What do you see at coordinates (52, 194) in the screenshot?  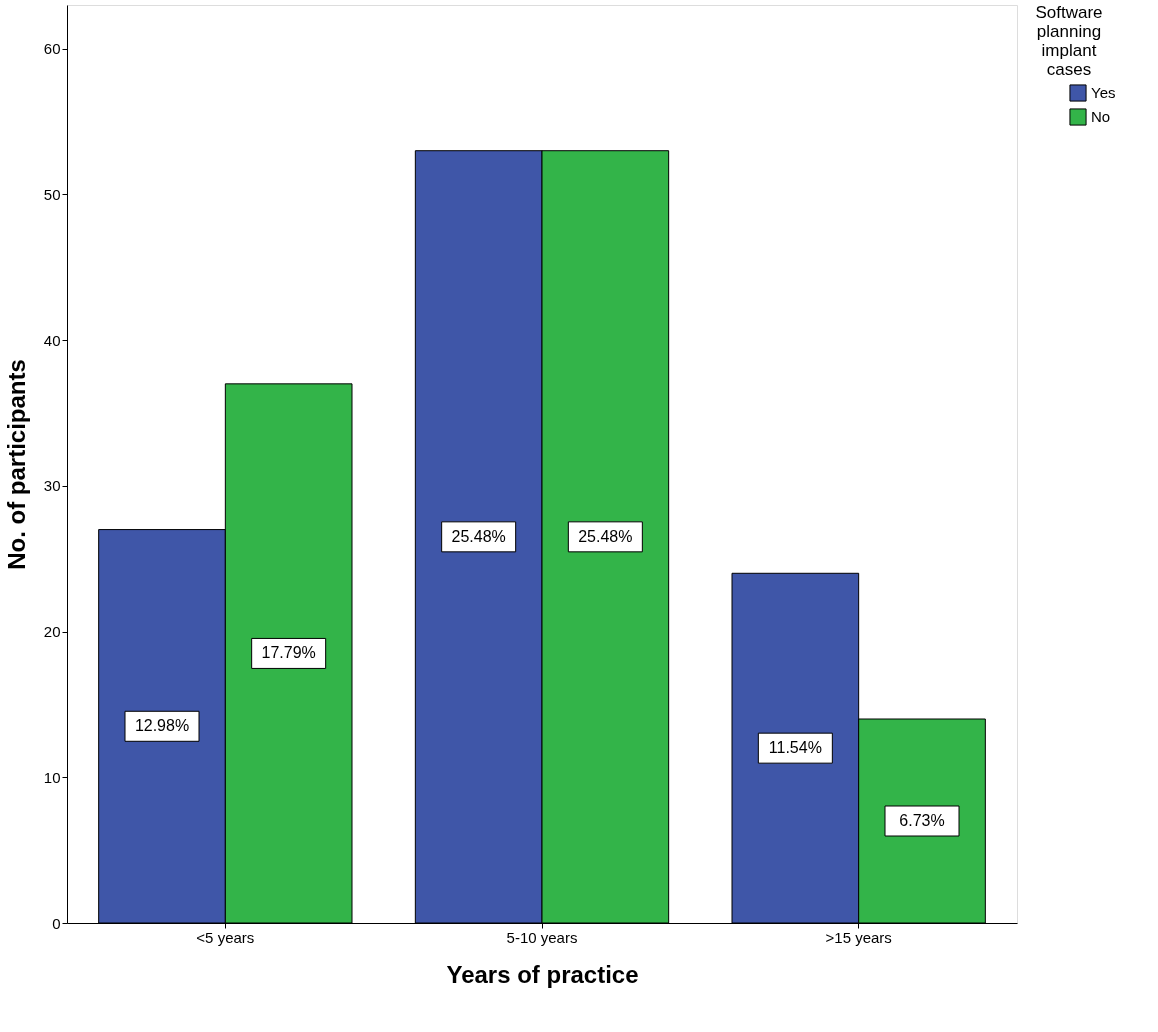 I see `y-tick-label: 50` at bounding box center [52, 194].